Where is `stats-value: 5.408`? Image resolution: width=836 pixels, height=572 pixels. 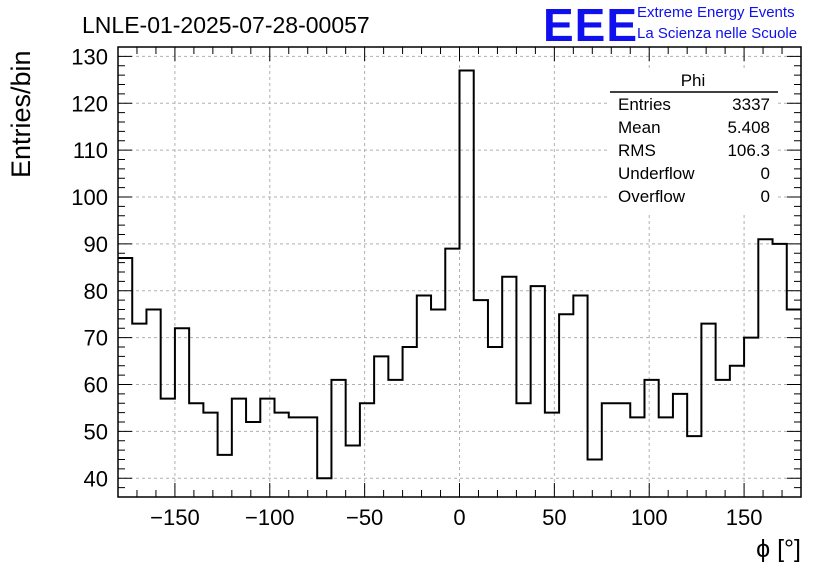 stats-value: 5.408 is located at coordinates (748, 127).